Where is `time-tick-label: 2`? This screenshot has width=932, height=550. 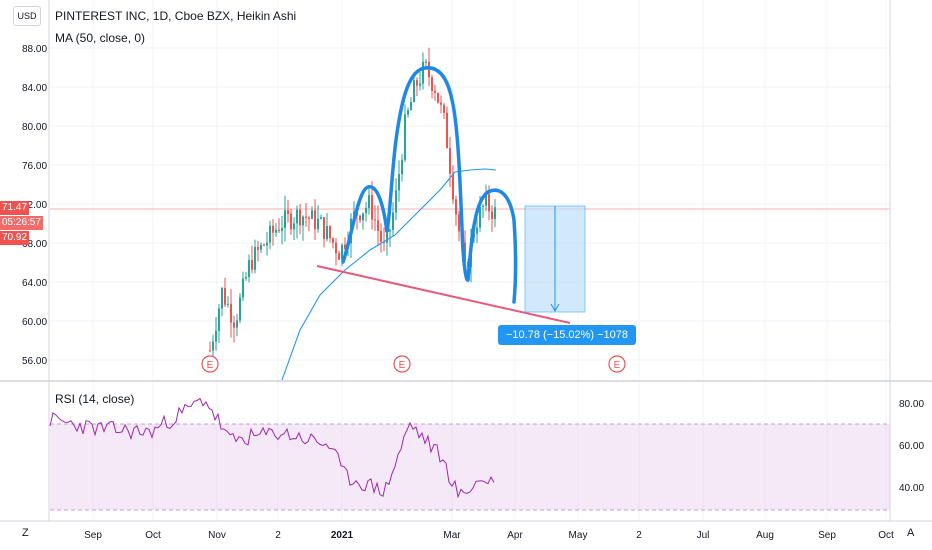
time-tick-label: 2 is located at coordinates (278, 535).